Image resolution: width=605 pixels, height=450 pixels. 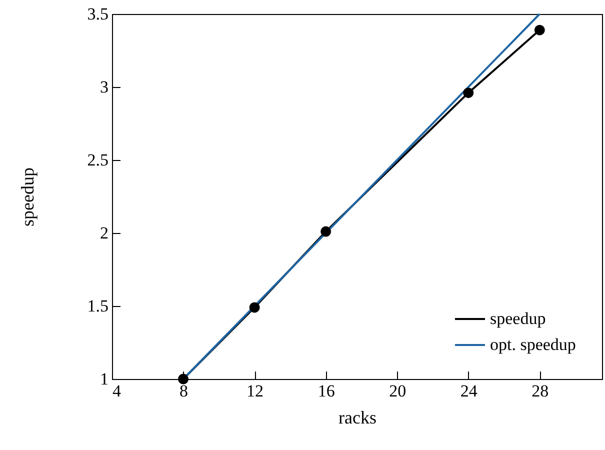 What do you see at coordinates (104, 233) in the screenshot?
I see `y-tick-label: 2` at bounding box center [104, 233].